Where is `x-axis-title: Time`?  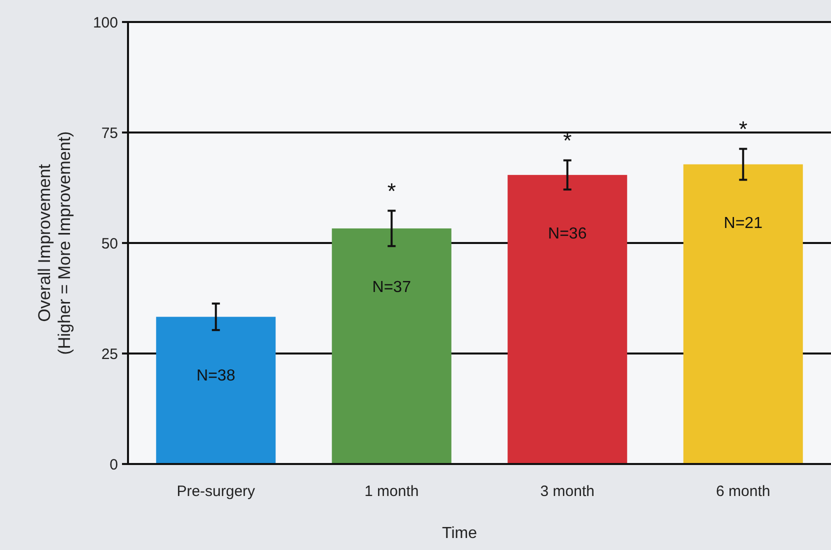 x-axis-title: Time is located at coordinates (460, 533).